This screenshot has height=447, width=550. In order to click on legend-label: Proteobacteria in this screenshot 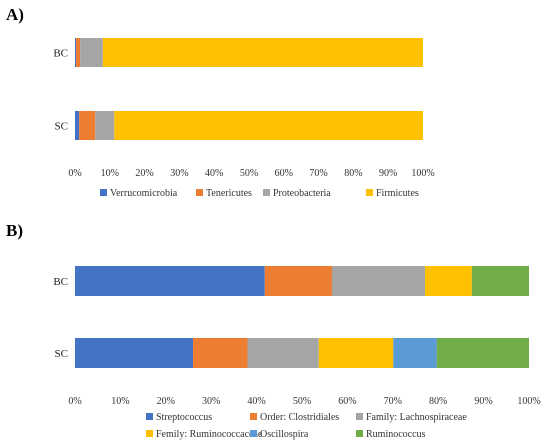, I will do `click(302, 193)`.